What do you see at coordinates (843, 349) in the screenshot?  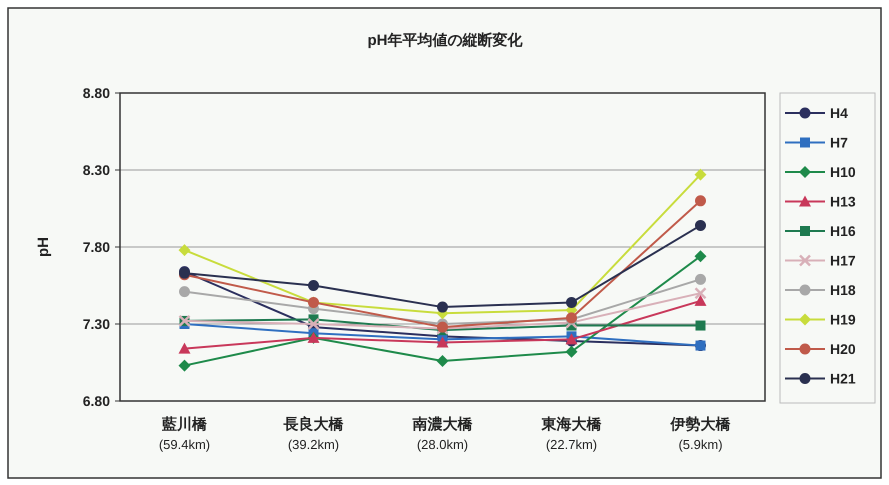 I see `legend-label: H20` at bounding box center [843, 349].